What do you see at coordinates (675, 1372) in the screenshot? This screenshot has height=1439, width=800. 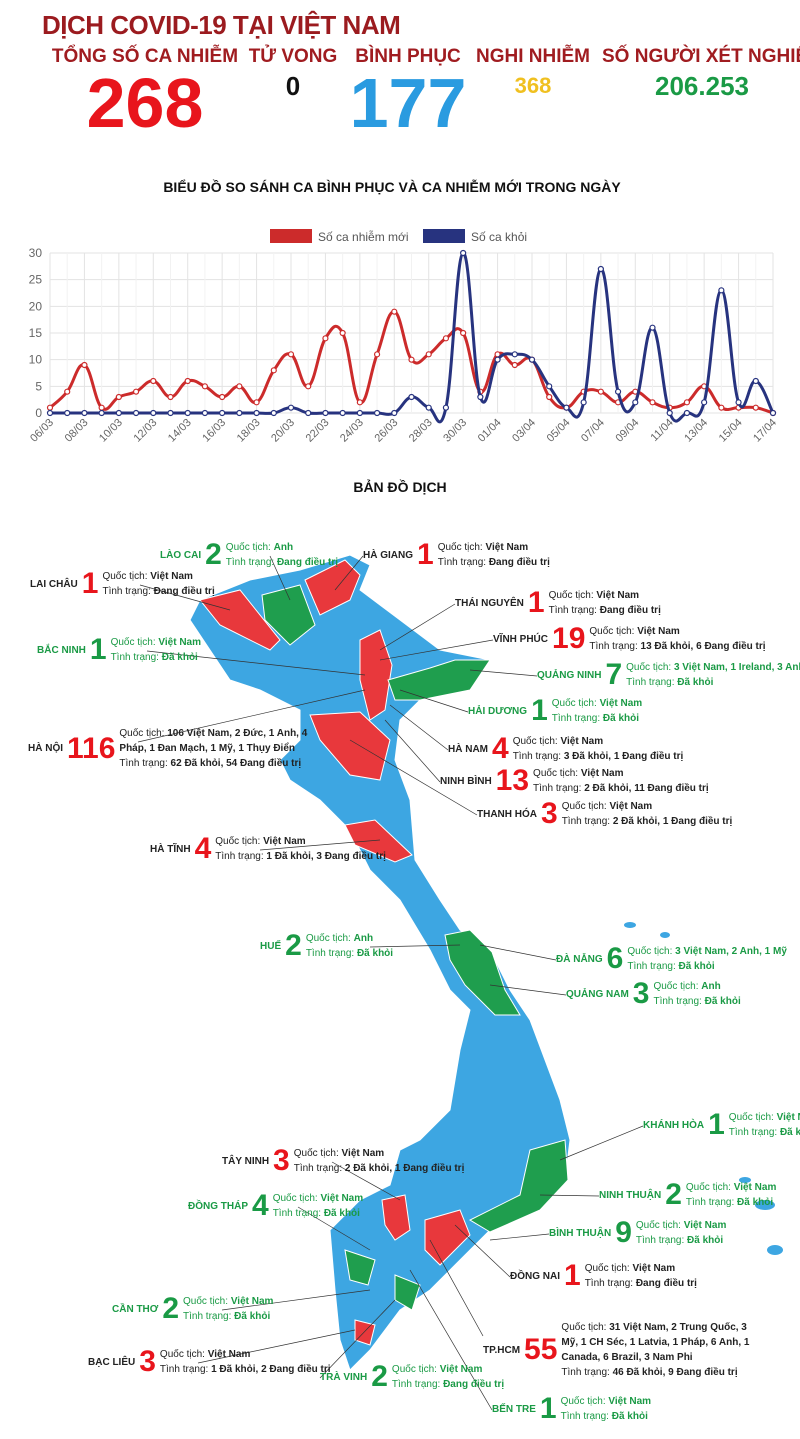 I see `status: 46 Đã khỏi, 9 Đang điều trị` at bounding box center [675, 1372].